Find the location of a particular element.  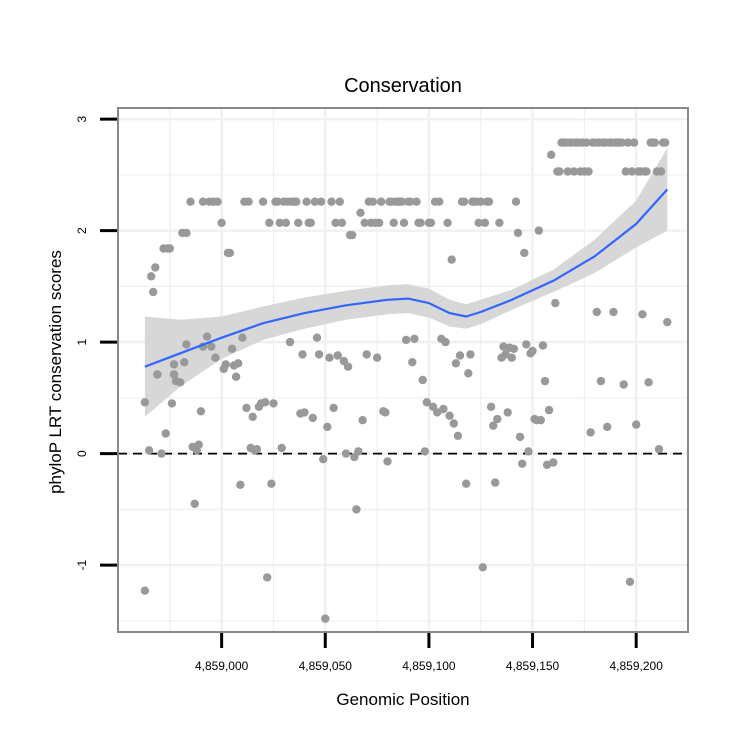

chart-title: Conservation is located at coordinates (403, 86).